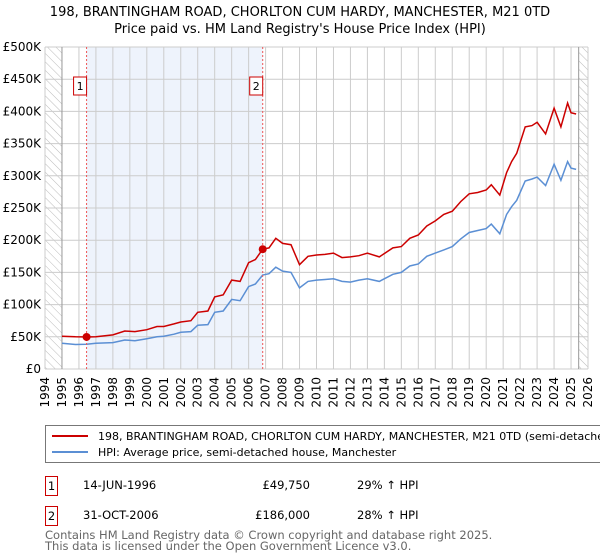  What do you see at coordinates (26, 337) in the screenshot?
I see `y-tick-label: £50K` at bounding box center [26, 337].